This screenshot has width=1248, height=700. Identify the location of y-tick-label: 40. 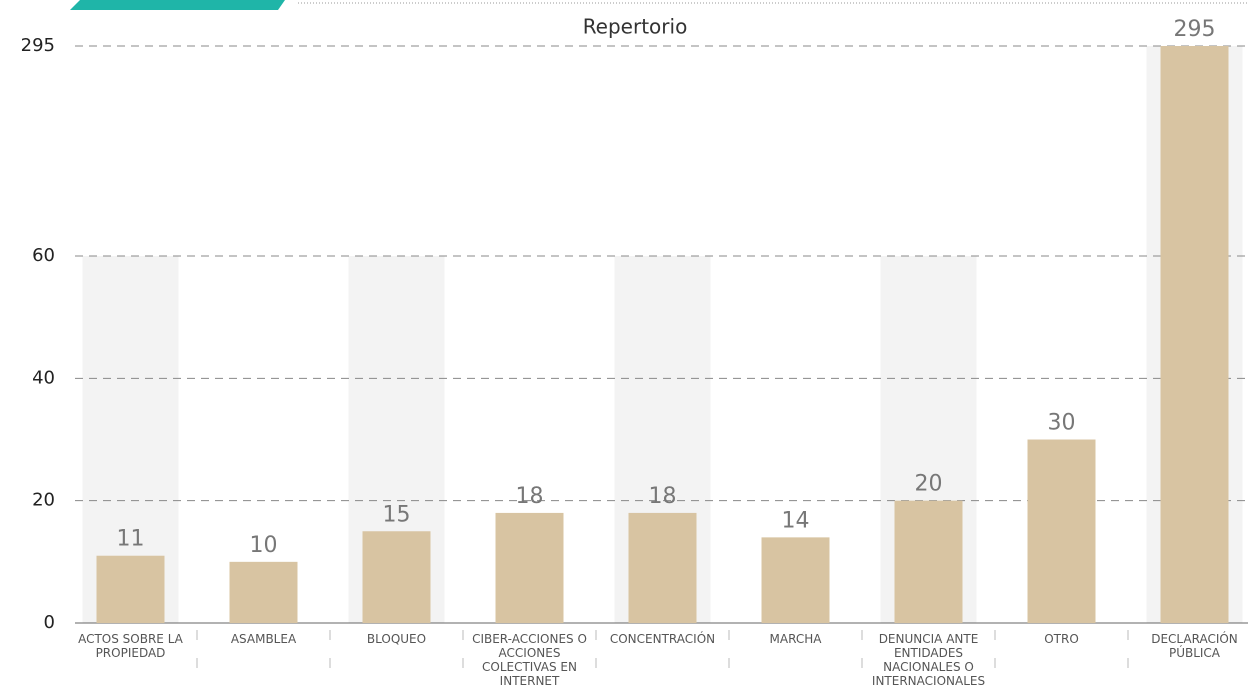
(43, 377).